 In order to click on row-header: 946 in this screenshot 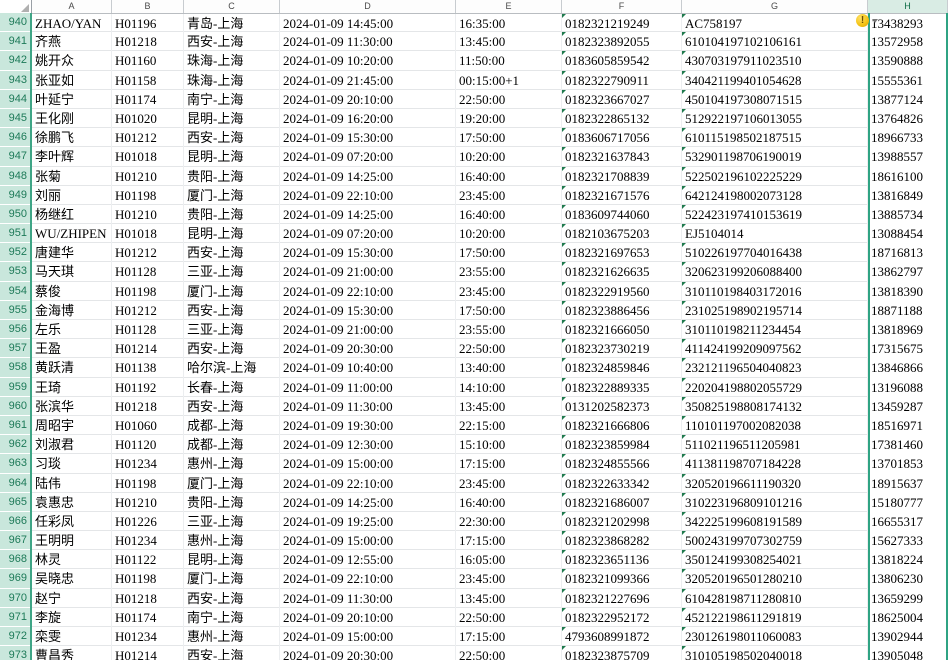, I will do `click(15, 138)`.